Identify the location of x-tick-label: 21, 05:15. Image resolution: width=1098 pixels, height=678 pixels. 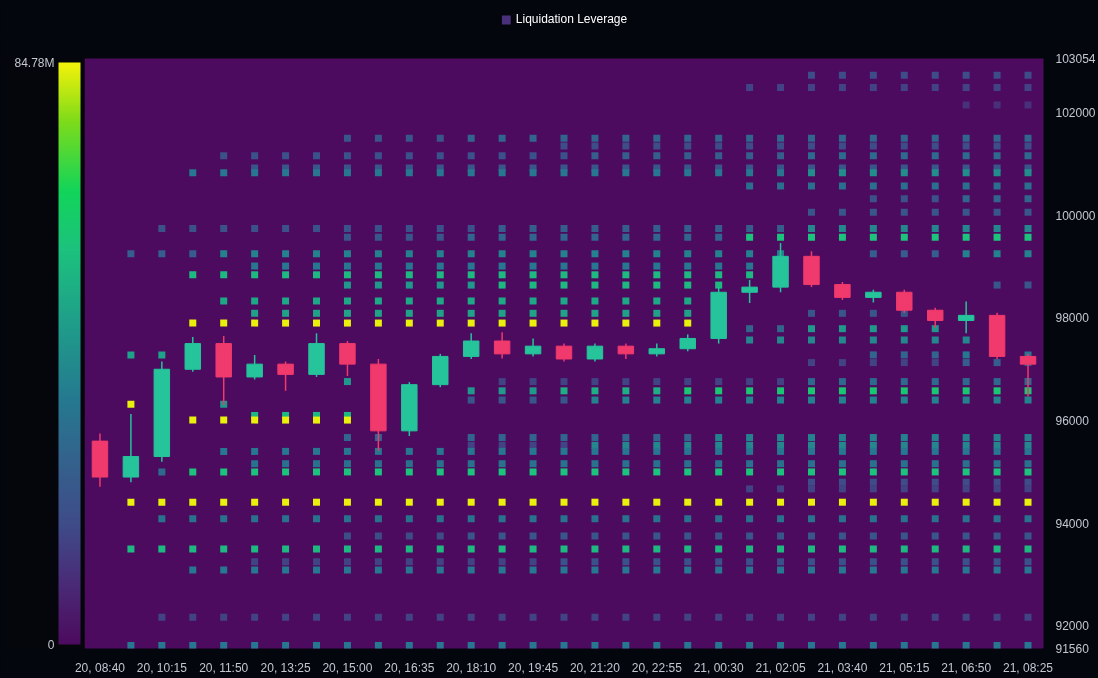
(904, 667).